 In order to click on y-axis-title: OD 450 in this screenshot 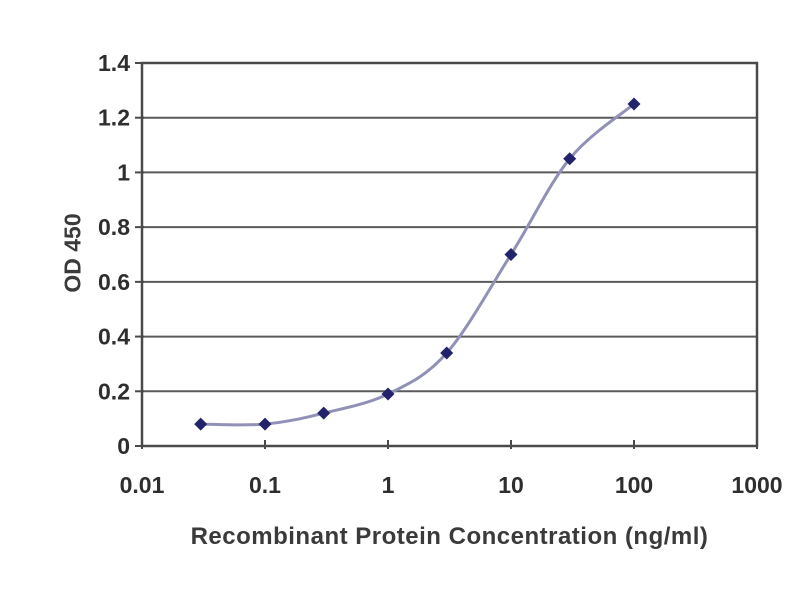, I will do `click(72, 253)`.